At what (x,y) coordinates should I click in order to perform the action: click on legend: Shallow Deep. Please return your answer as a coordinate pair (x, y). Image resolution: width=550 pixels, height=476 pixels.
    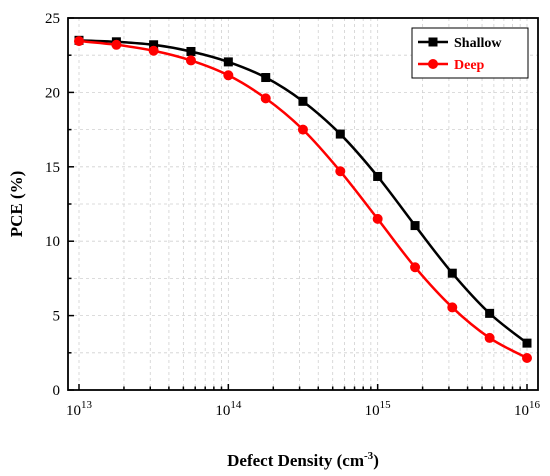
    Looking at the image, I should click on (470, 53).